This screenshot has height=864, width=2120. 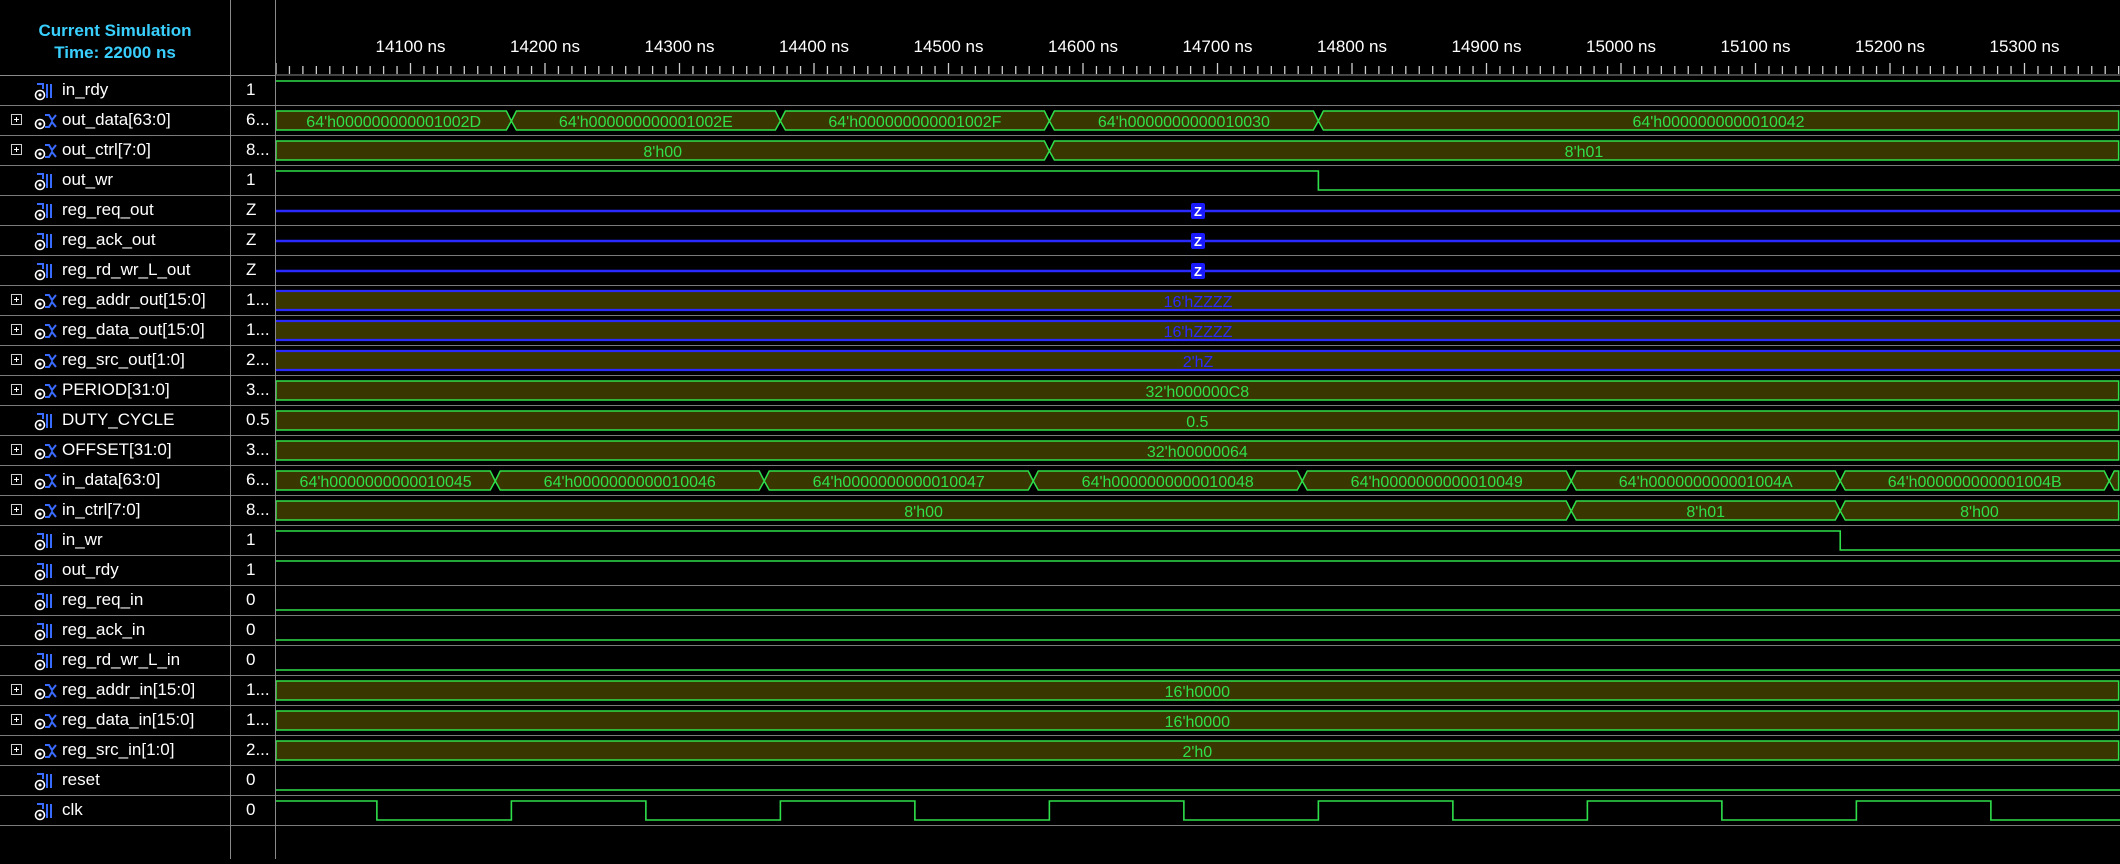 What do you see at coordinates (1198, 302) in the screenshot?
I see `waveform-reg-addr-out: 16'hZZZZ` at bounding box center [1198, 302].